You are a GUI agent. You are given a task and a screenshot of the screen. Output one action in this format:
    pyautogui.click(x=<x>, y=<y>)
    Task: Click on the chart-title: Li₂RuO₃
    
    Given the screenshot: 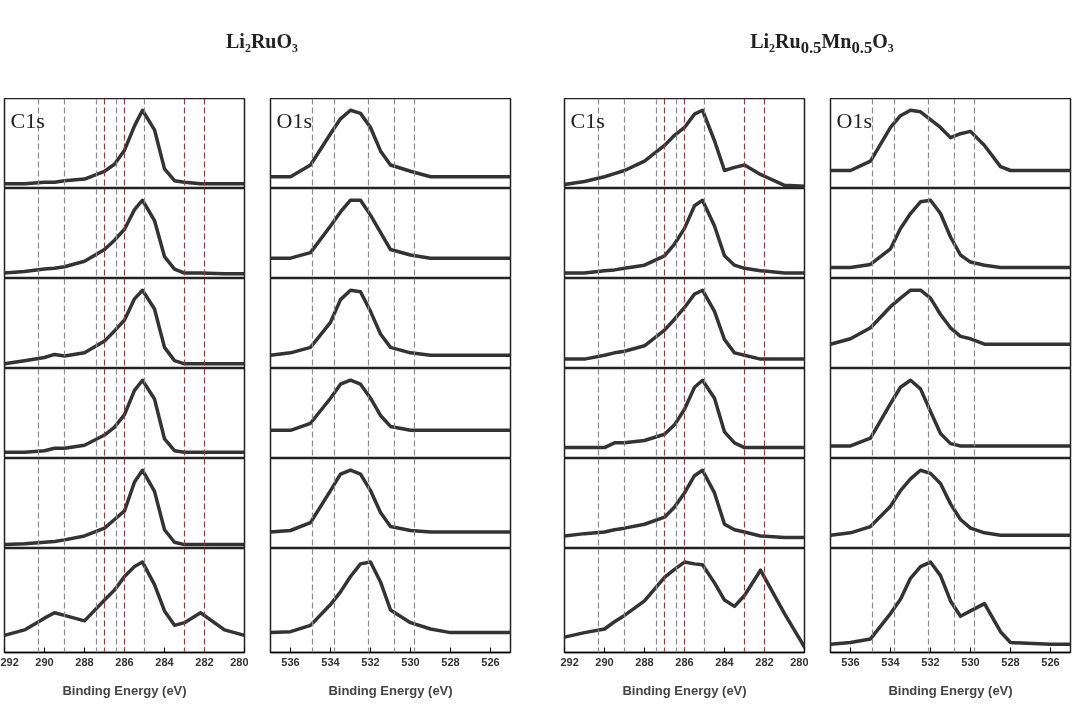 What is the action you would take?
    pyautogui.click(x=261, y=41)
    